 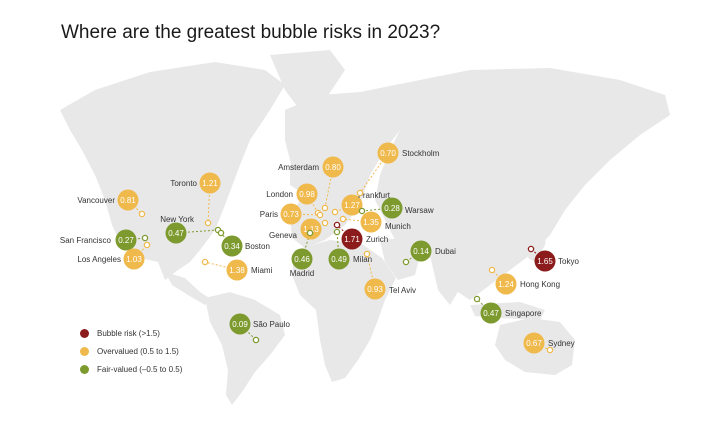 What do you see at coordinates (302, 273) in the screenshot?
I see `city-label-madrid: Madrid` at bounding box center [302, 273].